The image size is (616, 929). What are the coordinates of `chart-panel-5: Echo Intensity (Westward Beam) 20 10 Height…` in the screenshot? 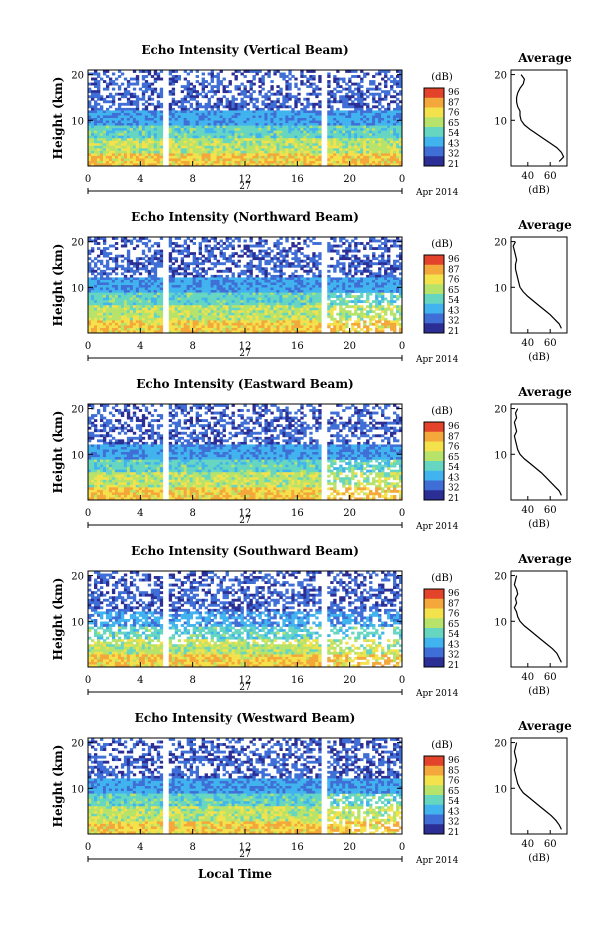 It's located at (311, 788).